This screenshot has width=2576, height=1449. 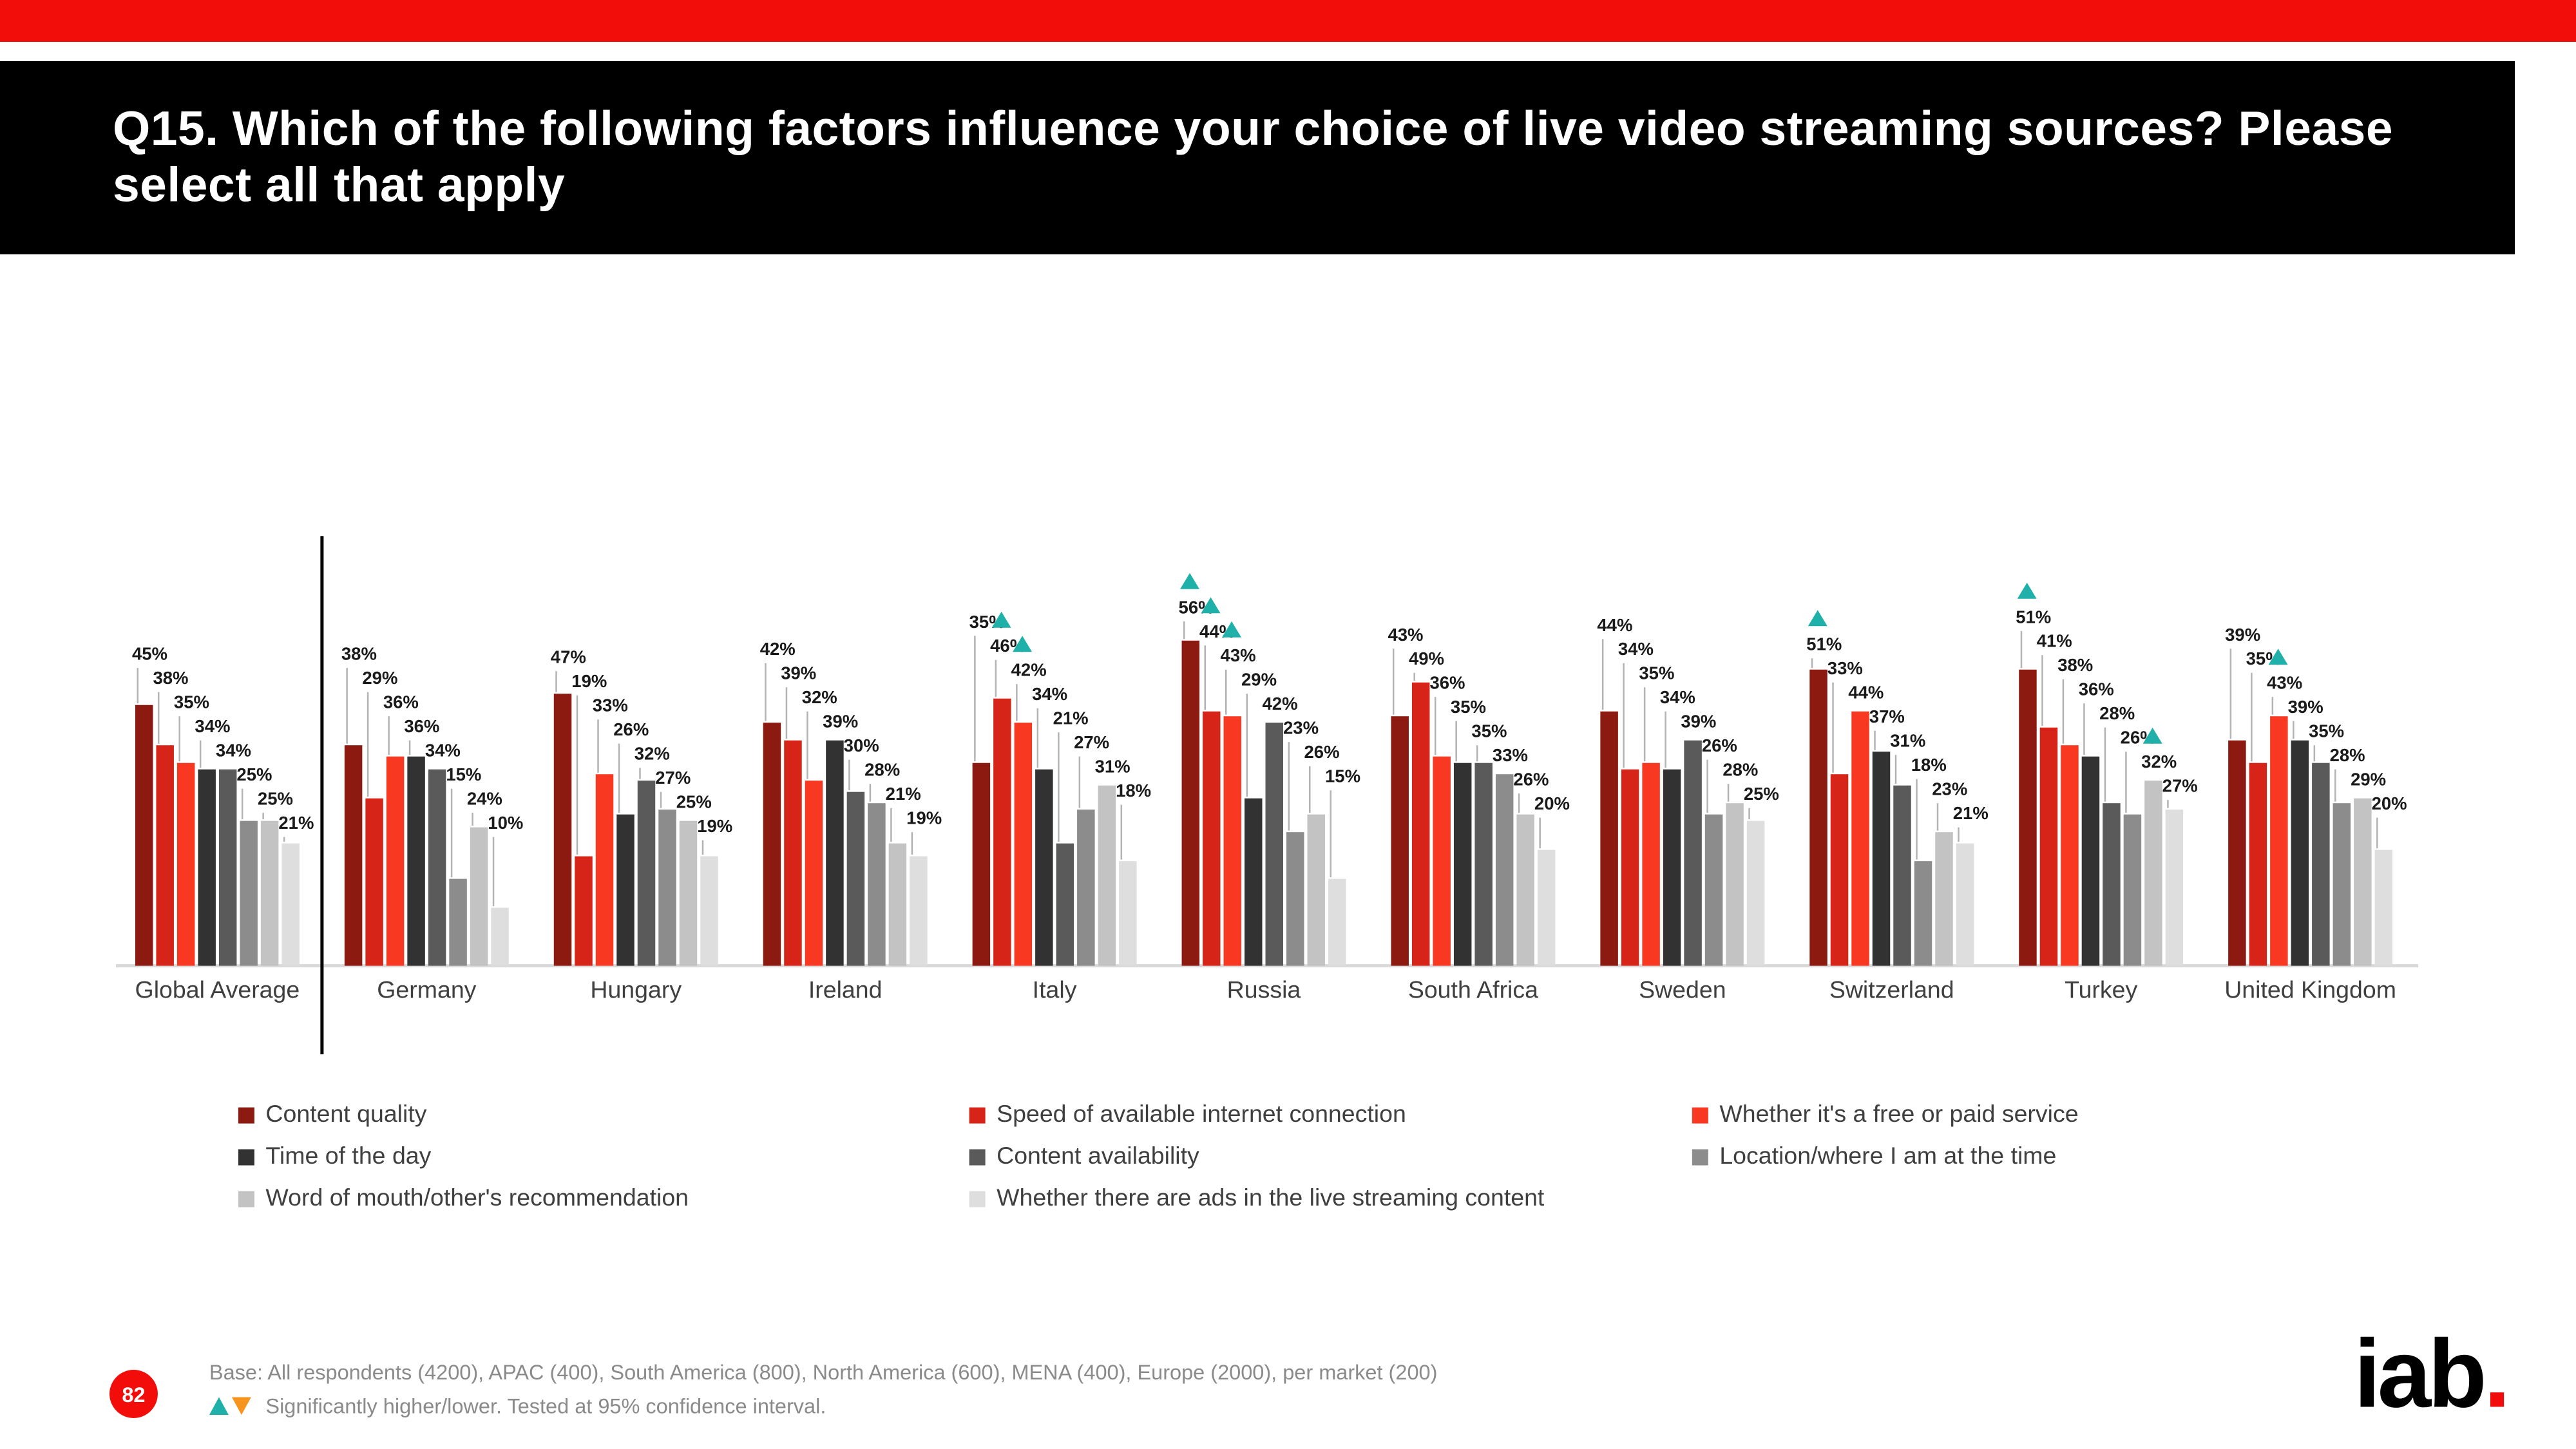 I want to click on legend-label: Content availability, so click(x=1098, y=1157).